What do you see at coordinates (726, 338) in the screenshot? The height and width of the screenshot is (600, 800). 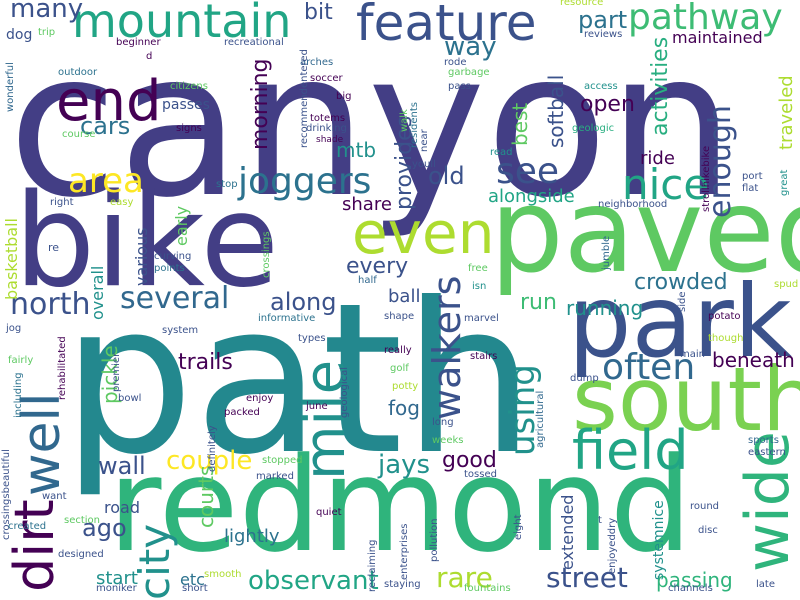 I see `word-though: though` at bounding box center [726, 338].